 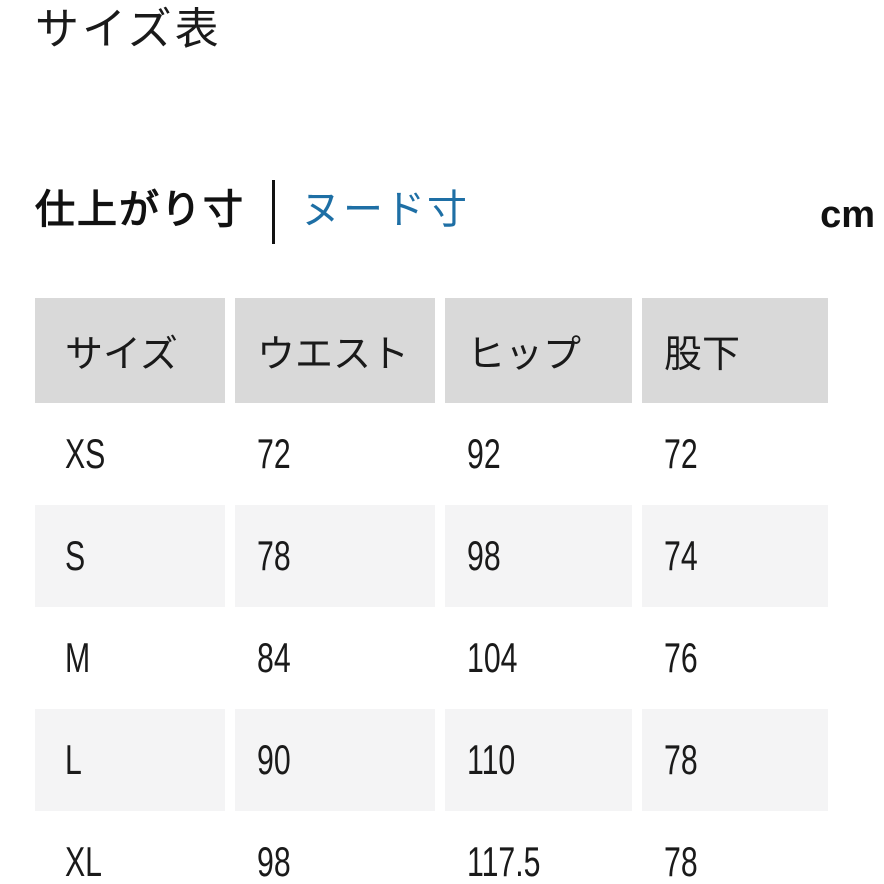 What do you see at coordinates (128, 29) in the screenshot?
I see `page-title: サイズ表` at bounding box center [128, 29].